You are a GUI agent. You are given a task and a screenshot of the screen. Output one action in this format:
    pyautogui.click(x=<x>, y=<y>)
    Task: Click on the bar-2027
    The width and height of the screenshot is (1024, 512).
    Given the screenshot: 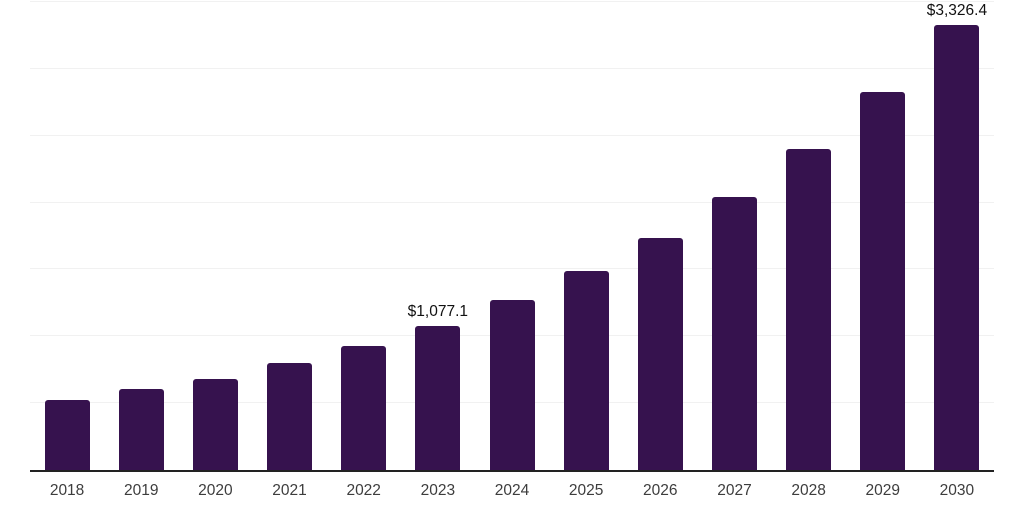 What is the action you would take?
    pyautogui.click(x=734, y=333)
    